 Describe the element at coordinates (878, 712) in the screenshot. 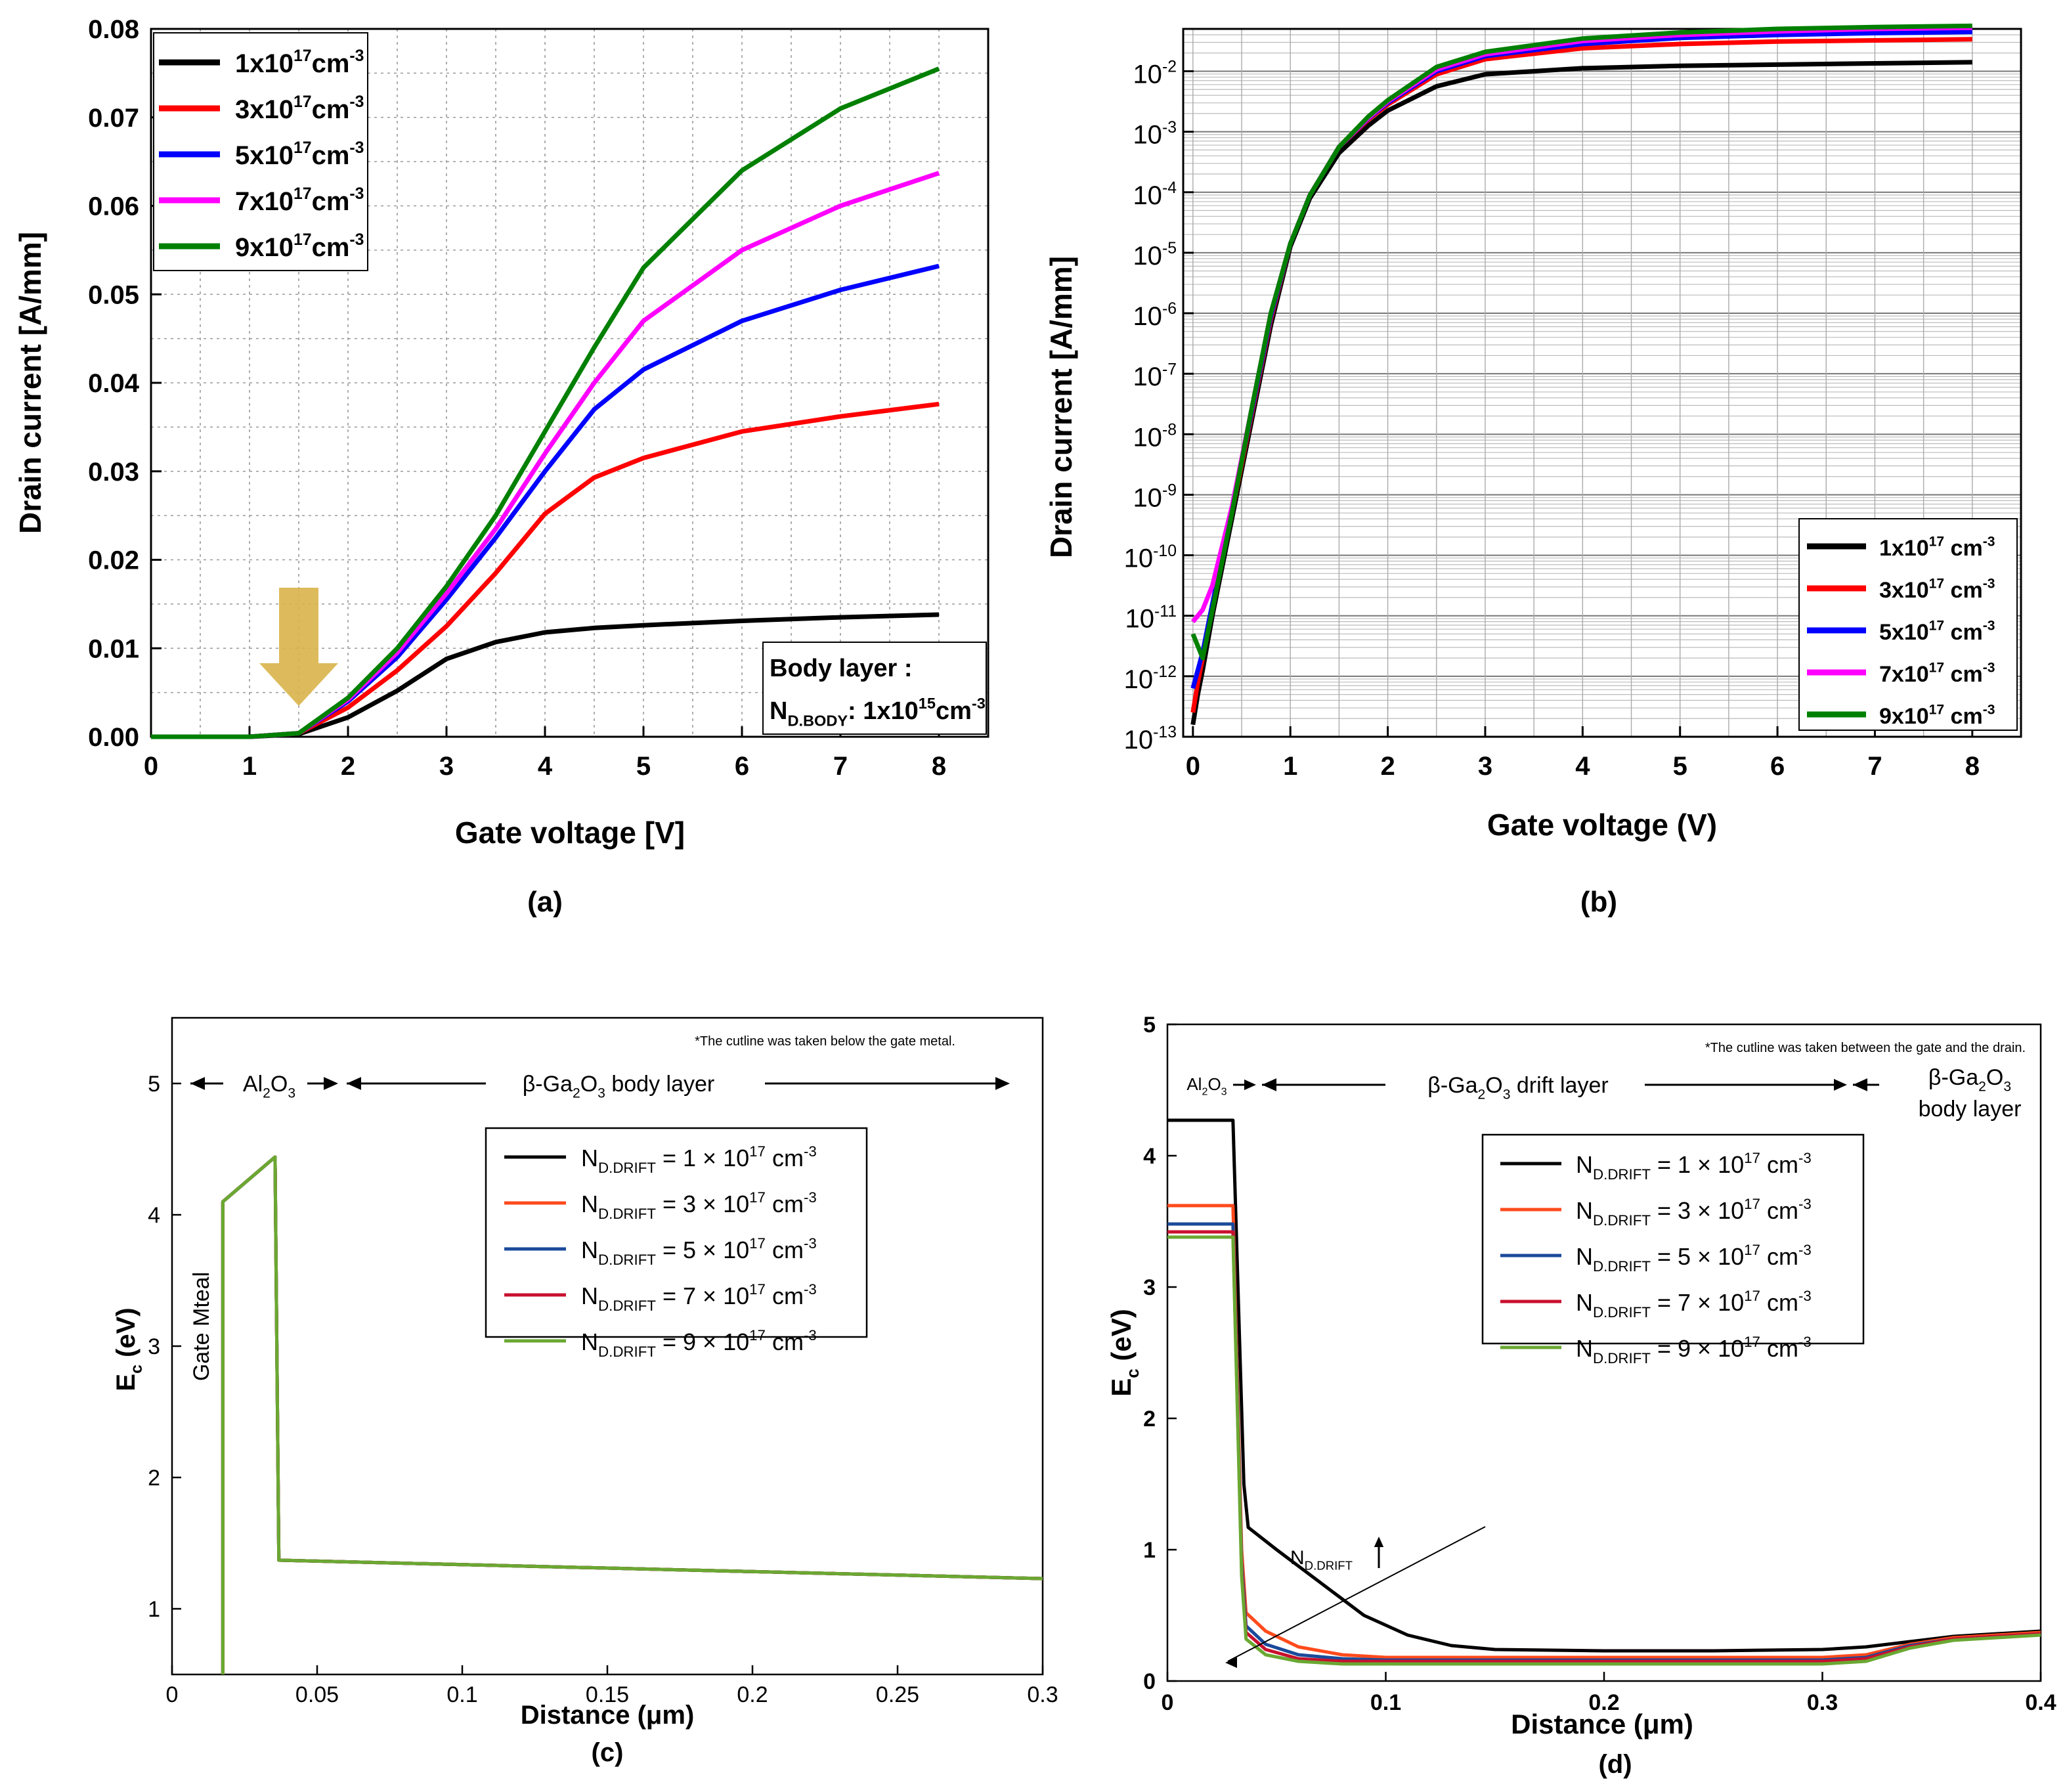

I see `body-doping-label: ND.BODY: 1x1015cm-3` at that location.